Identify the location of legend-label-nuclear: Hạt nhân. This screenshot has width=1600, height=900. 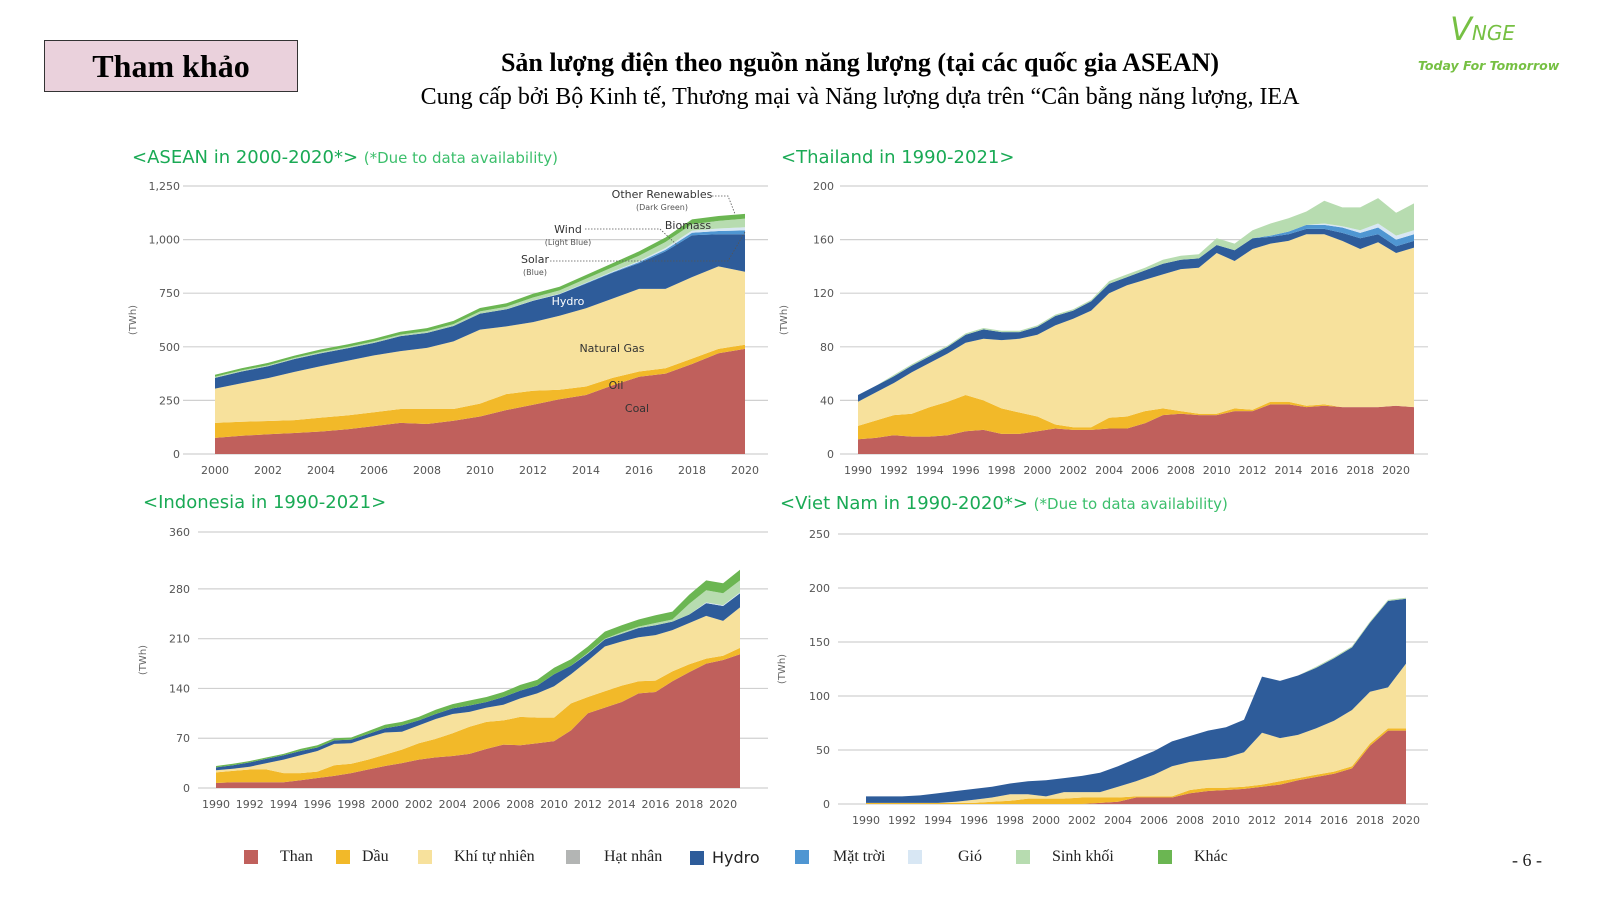
(633, 856).